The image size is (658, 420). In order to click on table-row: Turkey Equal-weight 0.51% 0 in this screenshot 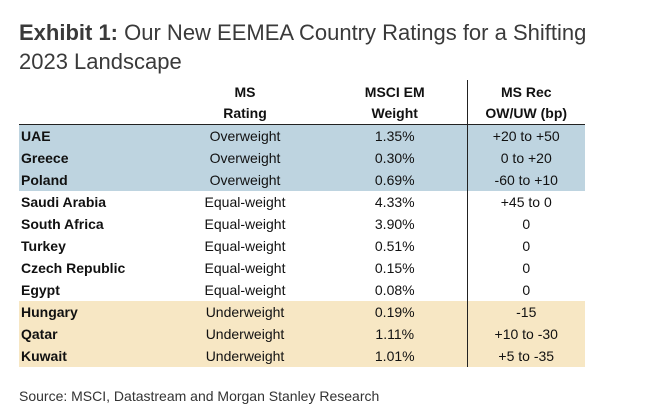, I will do `click(302, 245)`.